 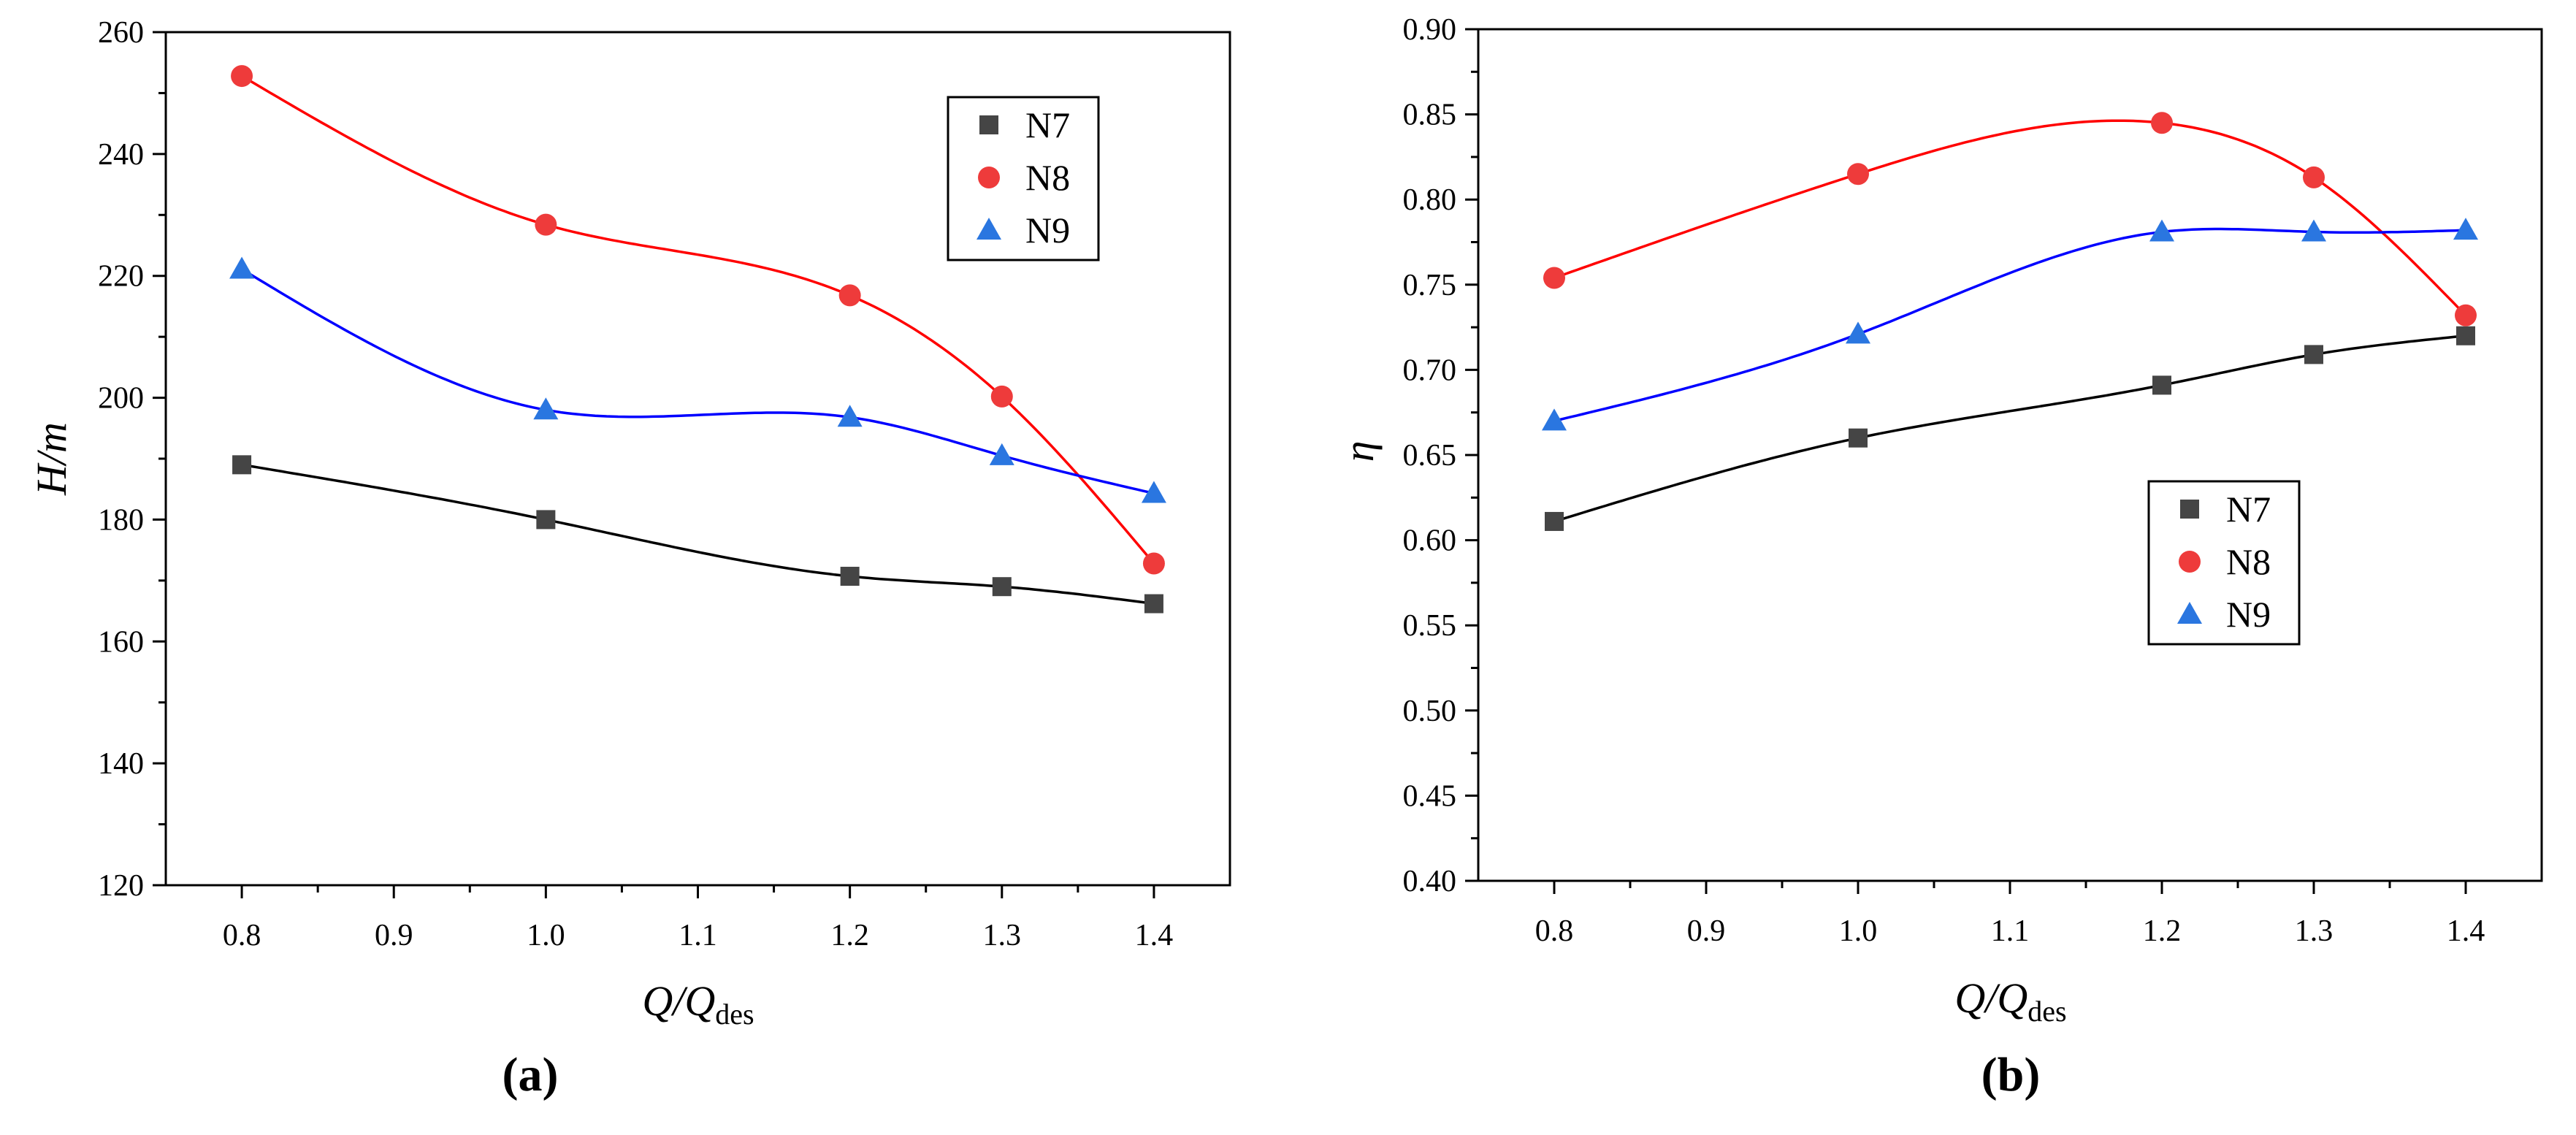 I want to click on y-axis-title: H/m, so click(x=51, y=459).